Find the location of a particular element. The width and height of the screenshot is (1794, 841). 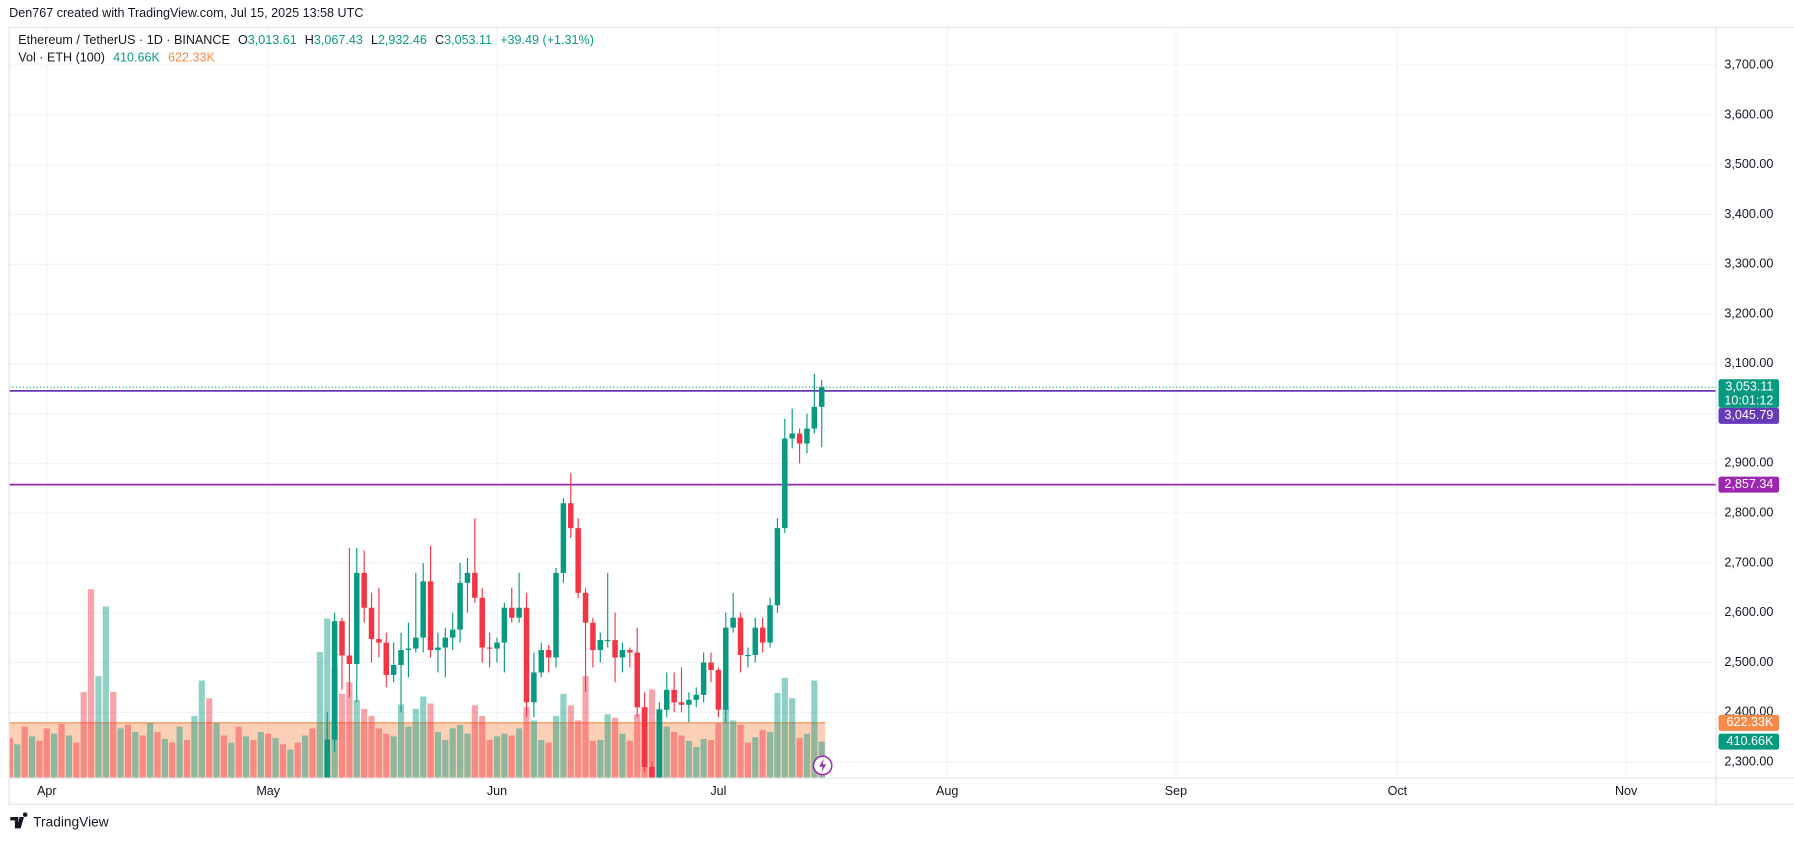

y-tick-label: 3,600.00 is located at coordinates (1748, 114).